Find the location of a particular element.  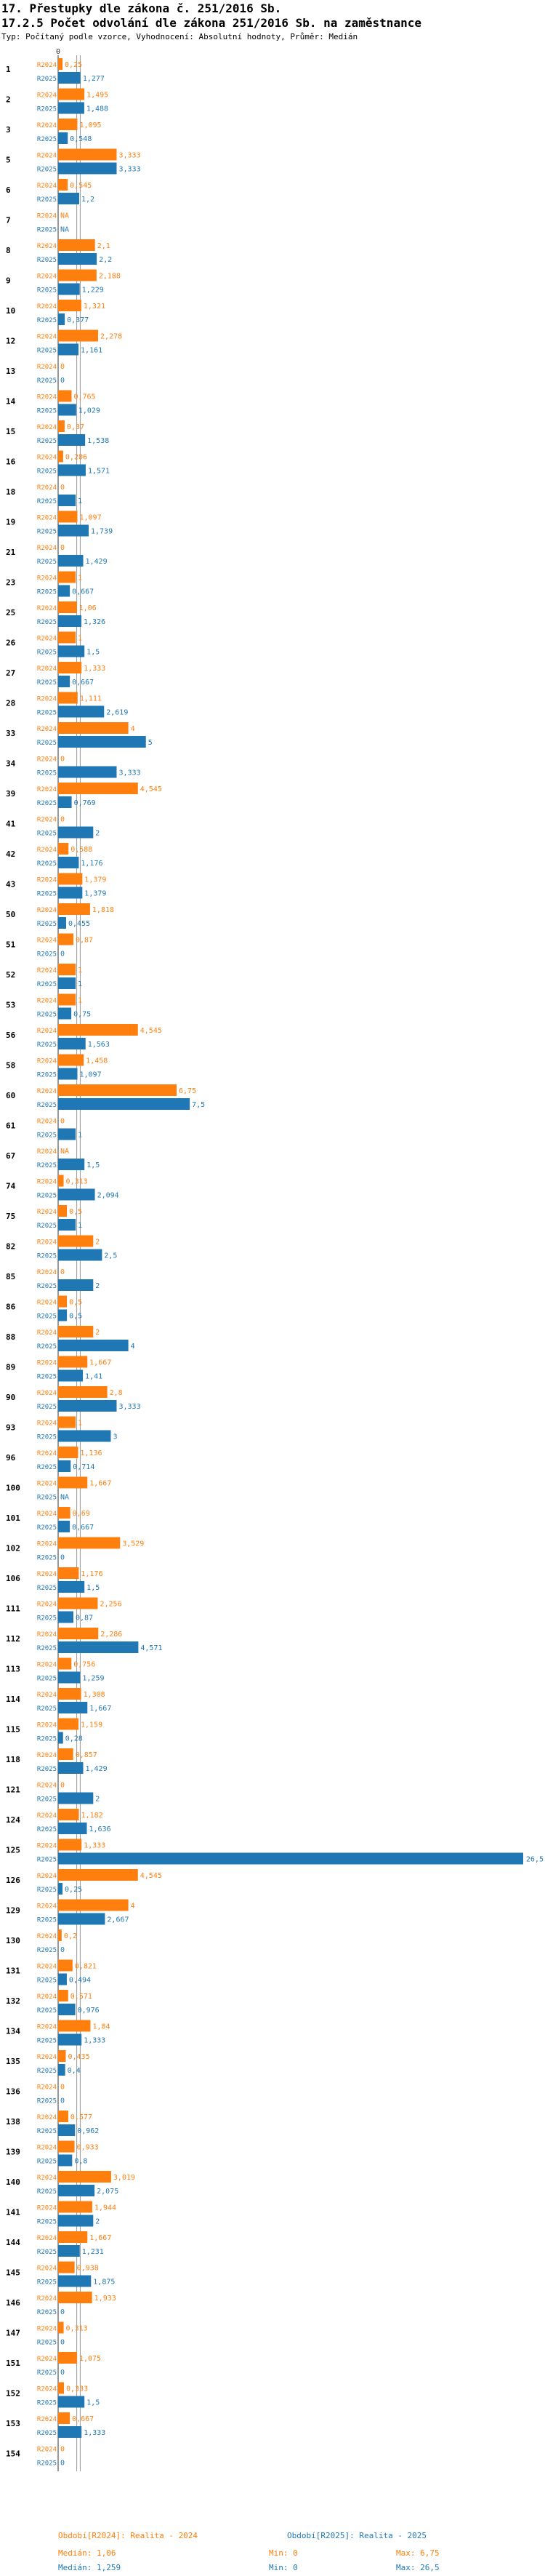

value-label-r2024: NA is located at coordinates (64, 1152).